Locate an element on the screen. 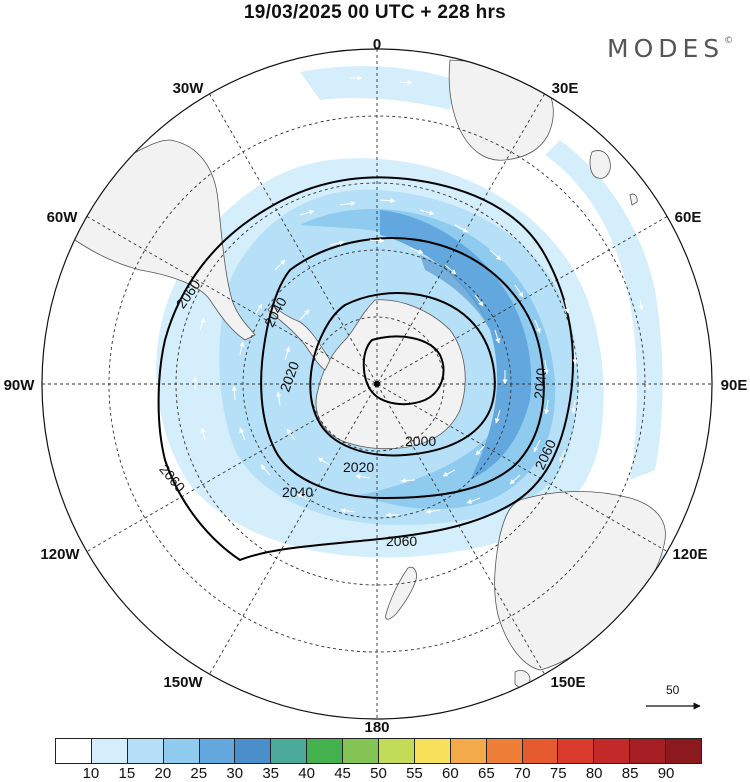  colorbar-tick-label: 90 is located at coordinates (666, 773).